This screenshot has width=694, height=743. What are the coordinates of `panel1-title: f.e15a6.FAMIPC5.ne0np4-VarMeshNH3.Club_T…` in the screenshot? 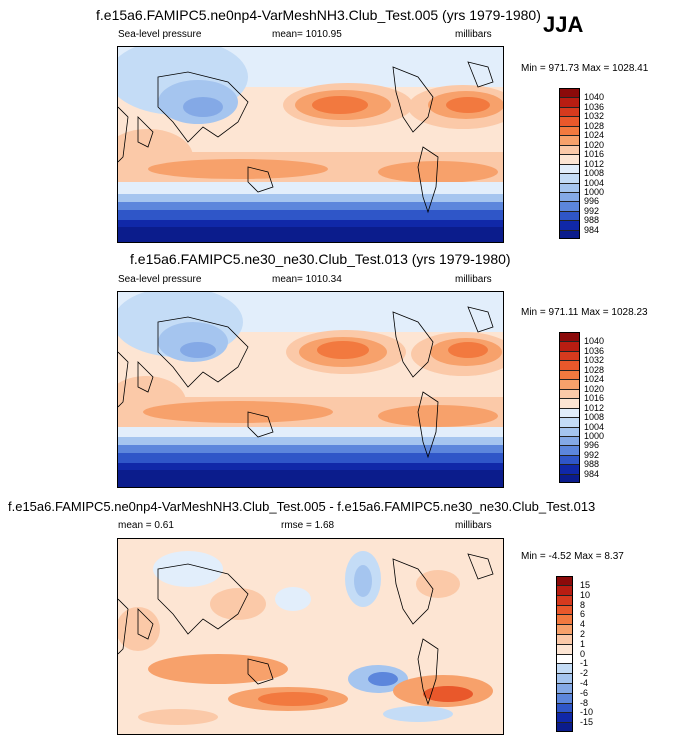 It's located at (318, 15).